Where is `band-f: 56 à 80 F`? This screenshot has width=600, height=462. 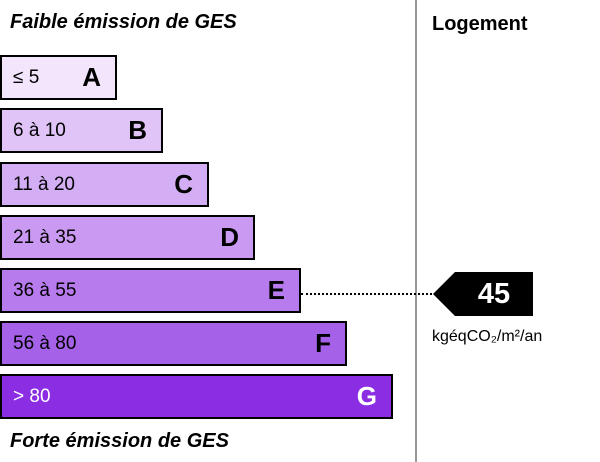 band-f: 56 à 80 F is located at coordinates (173, 343).